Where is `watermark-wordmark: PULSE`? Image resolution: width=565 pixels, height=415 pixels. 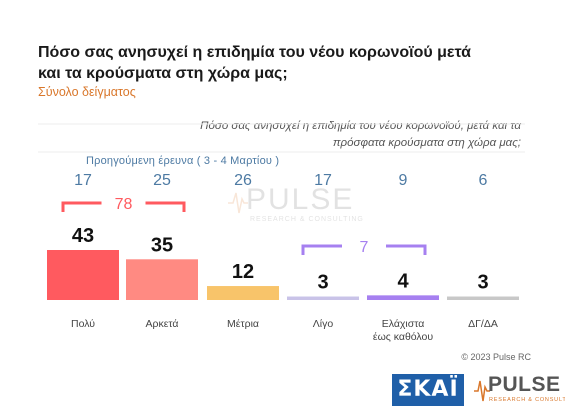 watermark-wordmark: PULSE is located at coordinates (300, 199).